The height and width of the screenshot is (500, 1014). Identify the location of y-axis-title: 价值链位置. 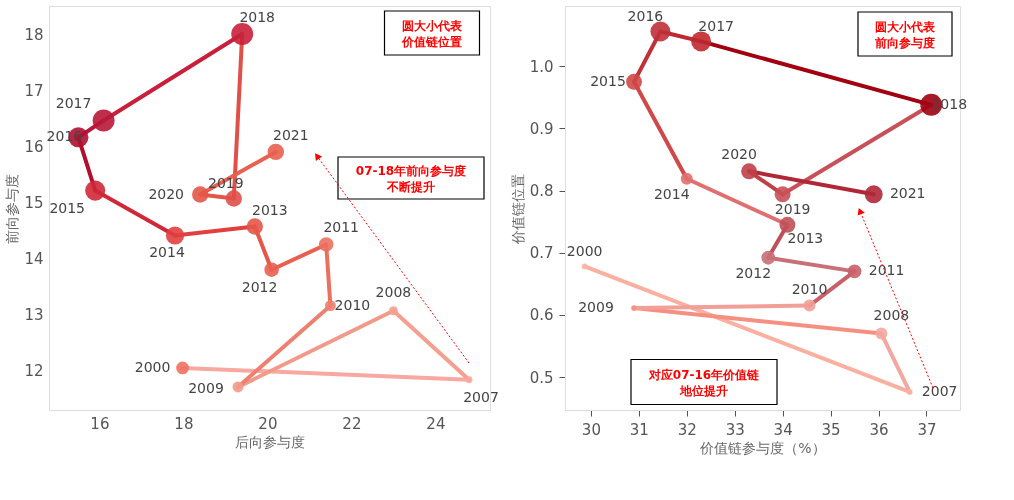
(517, 209).